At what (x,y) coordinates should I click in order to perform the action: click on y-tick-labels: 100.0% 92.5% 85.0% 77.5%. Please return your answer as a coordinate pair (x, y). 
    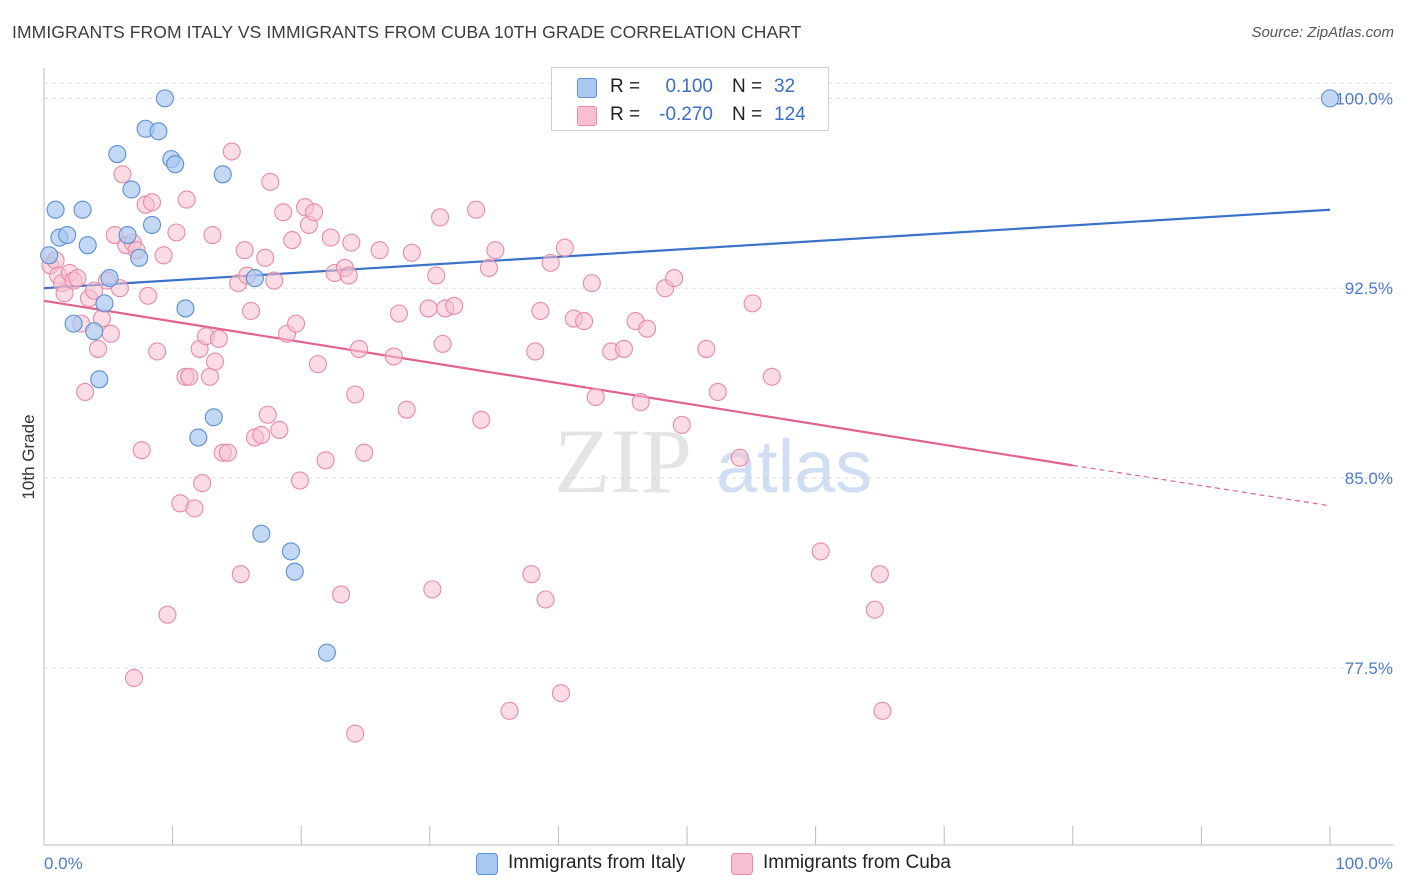
    Looking at the image, I should click on (1364, 383).